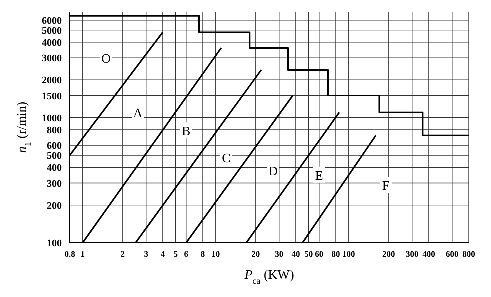  Describe the element at coordinates (256, 254) in the screenshot. I see `x-tick-label: 20` at that location.